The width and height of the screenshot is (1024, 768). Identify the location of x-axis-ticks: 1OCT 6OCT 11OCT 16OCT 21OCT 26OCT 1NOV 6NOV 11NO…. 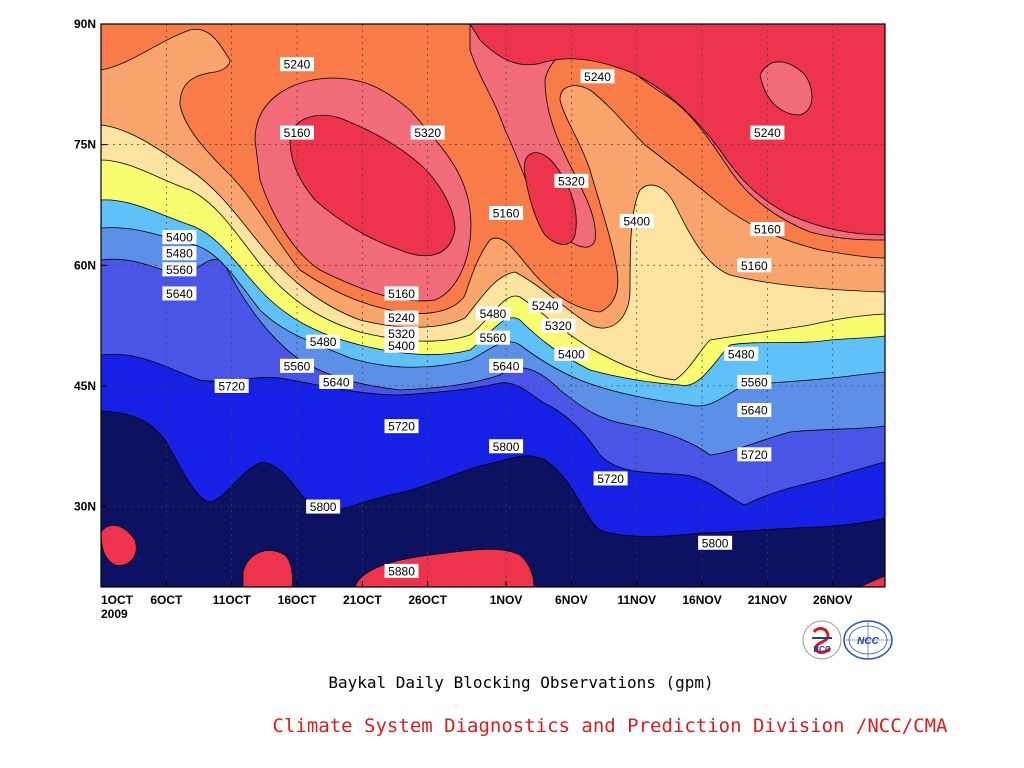
(476, 601).